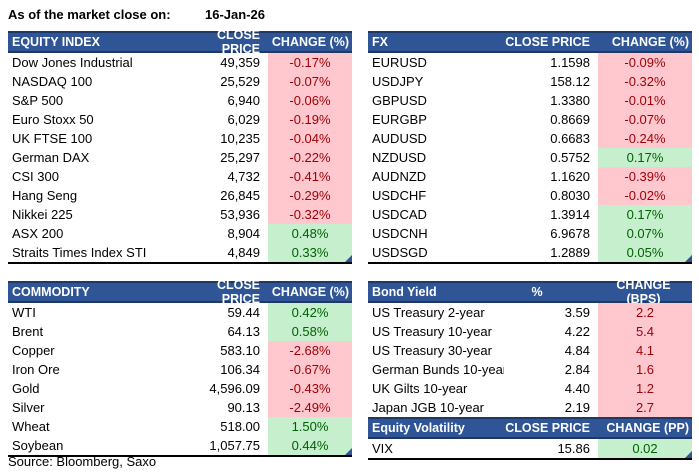 This screenshot has height=476, width=699. Describe the element at coordinates (310, 100) in the screenshot. I see `change-value: -0.06%` at that location.